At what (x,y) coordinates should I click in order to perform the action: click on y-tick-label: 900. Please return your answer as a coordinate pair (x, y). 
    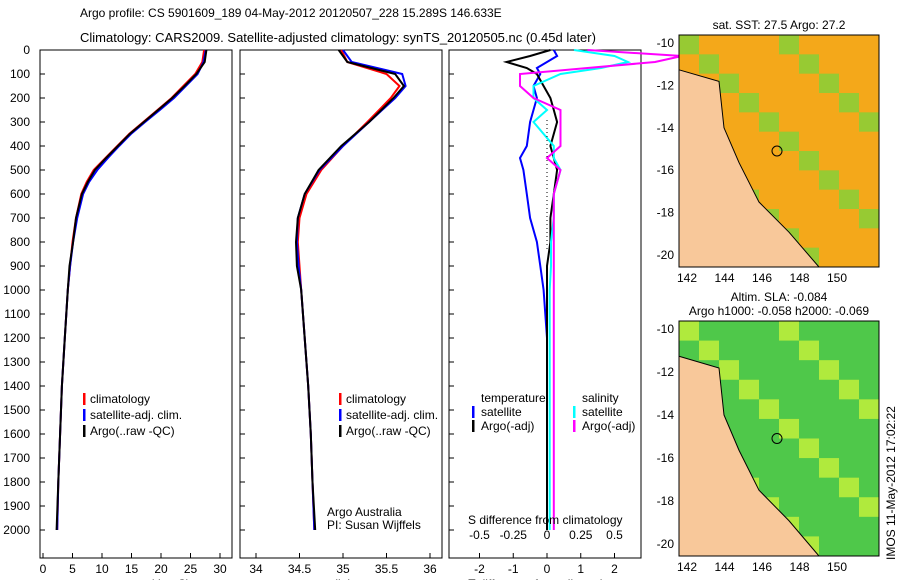
    Looking at the image, I should click on (20, 266).